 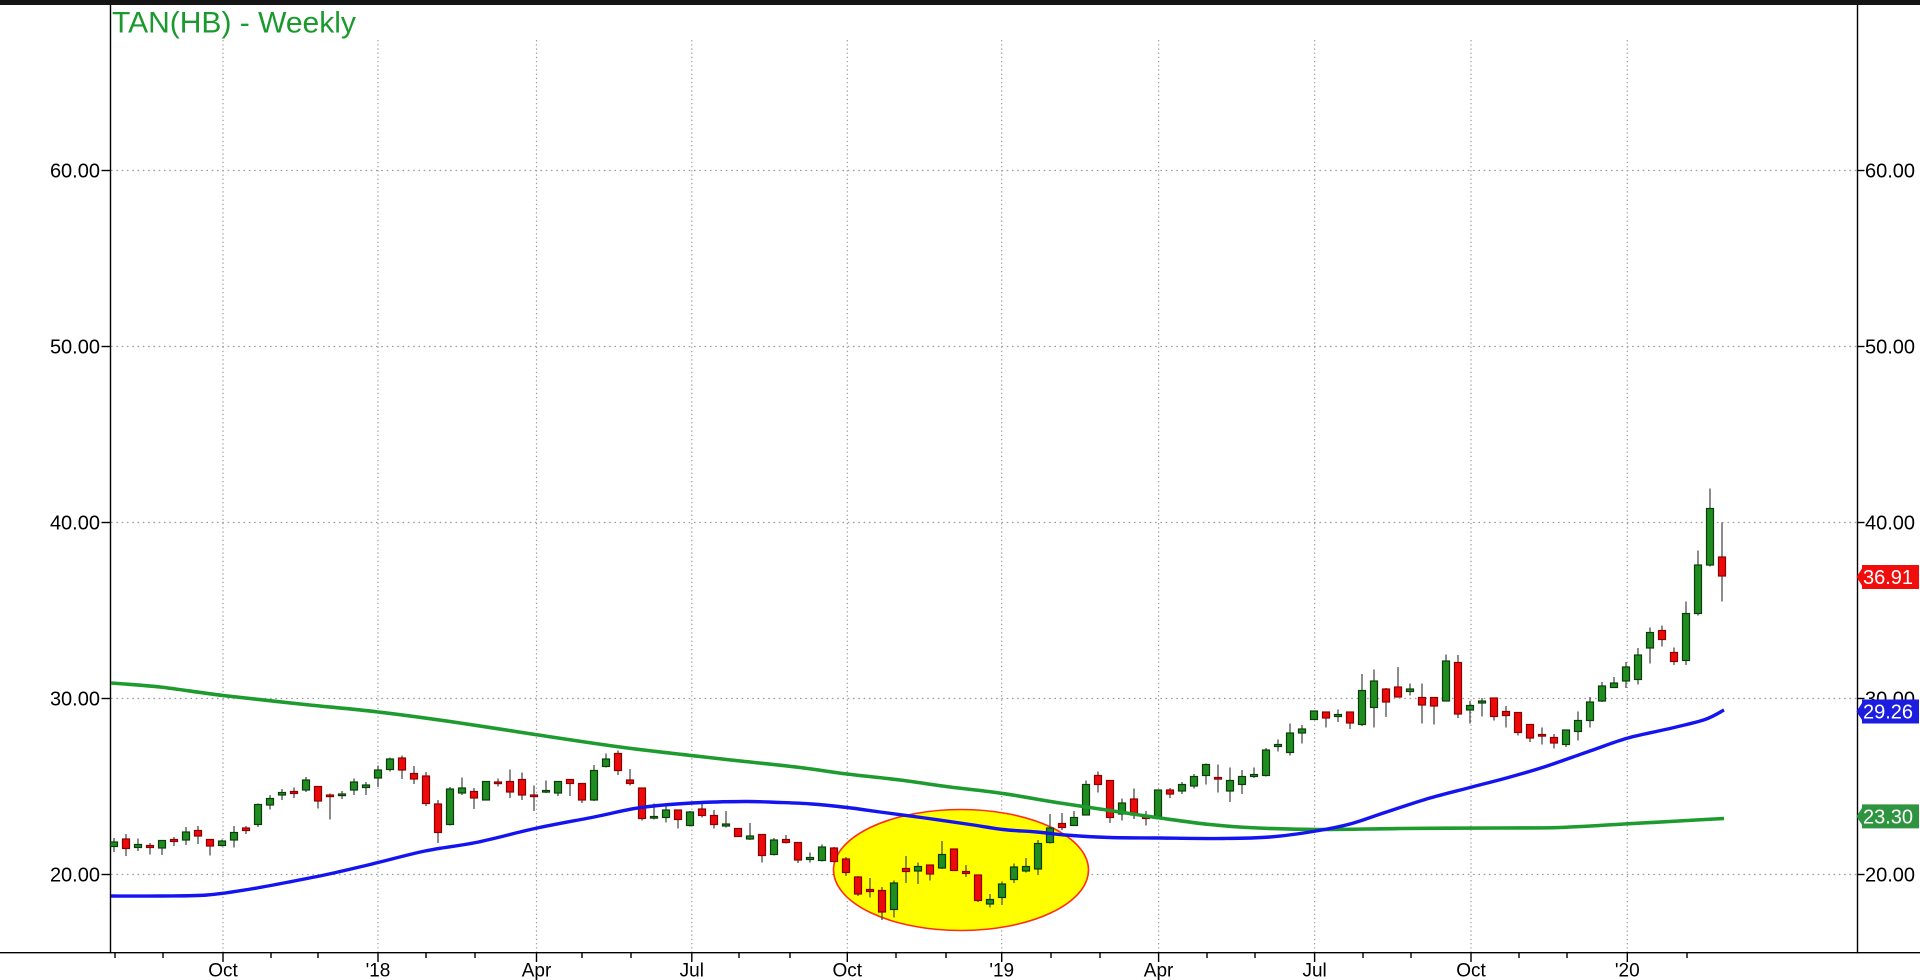 What do you see at coordinates (1888, 713) in the screenshot?
I see `svg-text: 29.26` at bounding box center [1888, 713].